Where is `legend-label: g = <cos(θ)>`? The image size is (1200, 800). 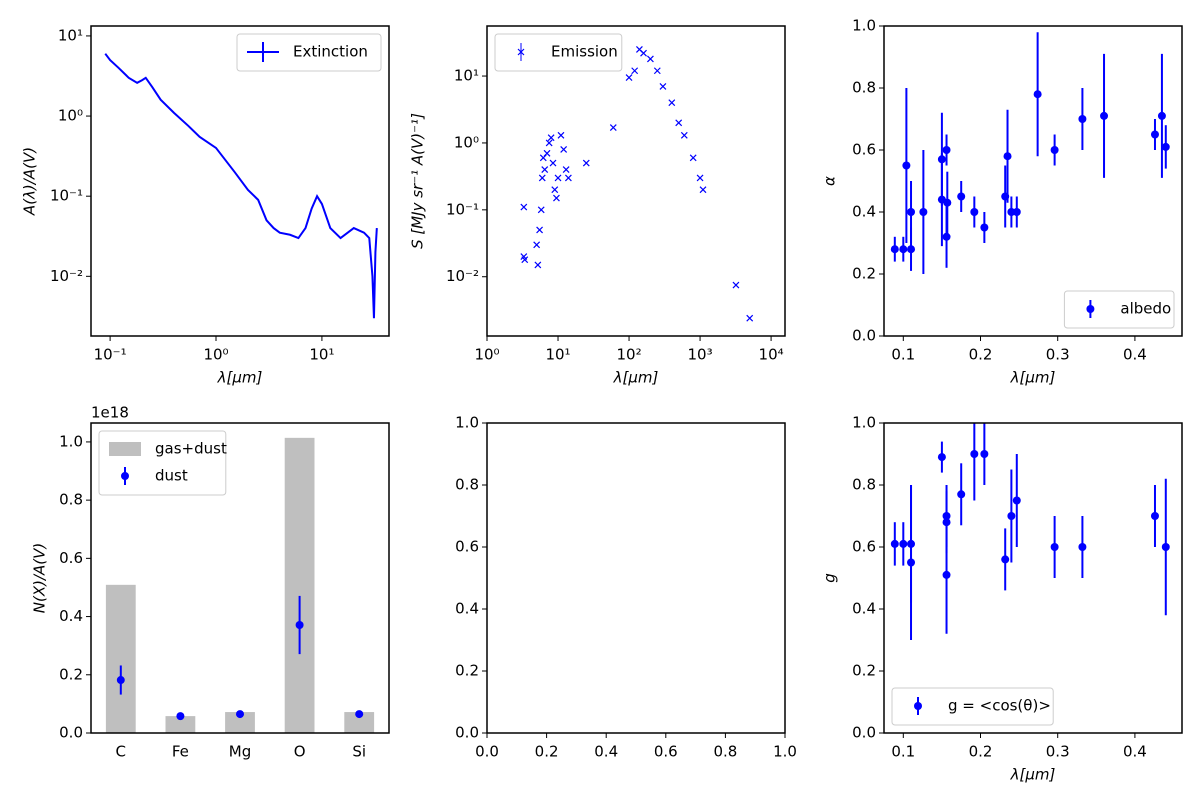
legend-label: g = <cos(θ)> is located at coordinates (999, 706).